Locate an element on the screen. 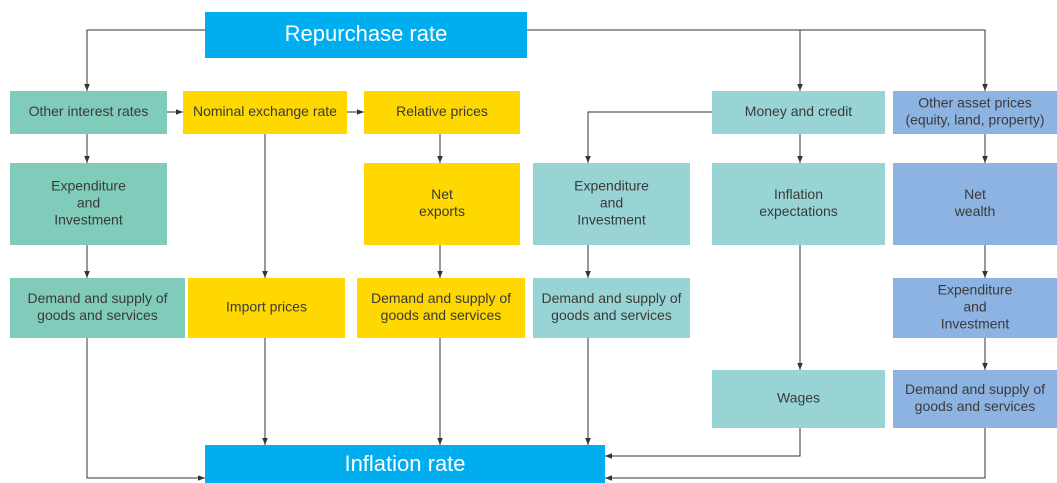  node-label: Money and credit is located at coordinates (799, 111).